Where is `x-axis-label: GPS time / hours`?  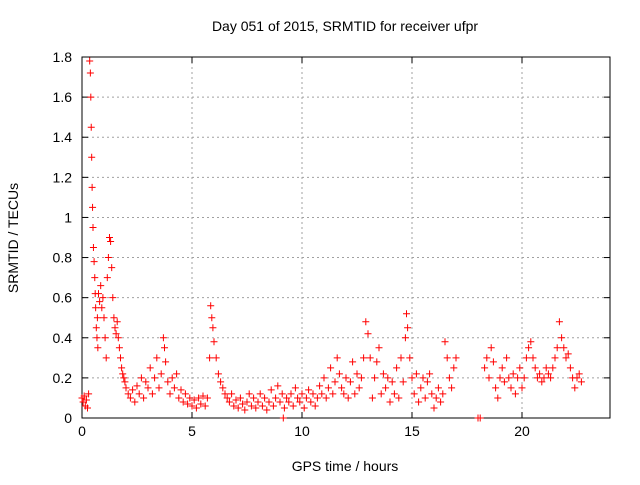
x-axis-label: GPS time / hours is located at coordinates (345, 466).